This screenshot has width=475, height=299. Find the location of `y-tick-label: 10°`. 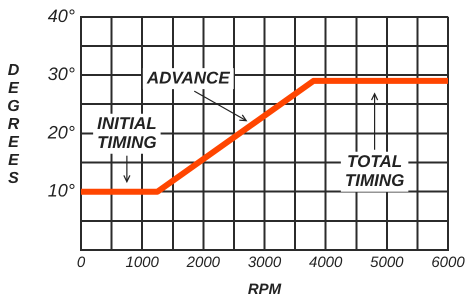

y-tick-label: 10° is located at coordinates (61, 190).